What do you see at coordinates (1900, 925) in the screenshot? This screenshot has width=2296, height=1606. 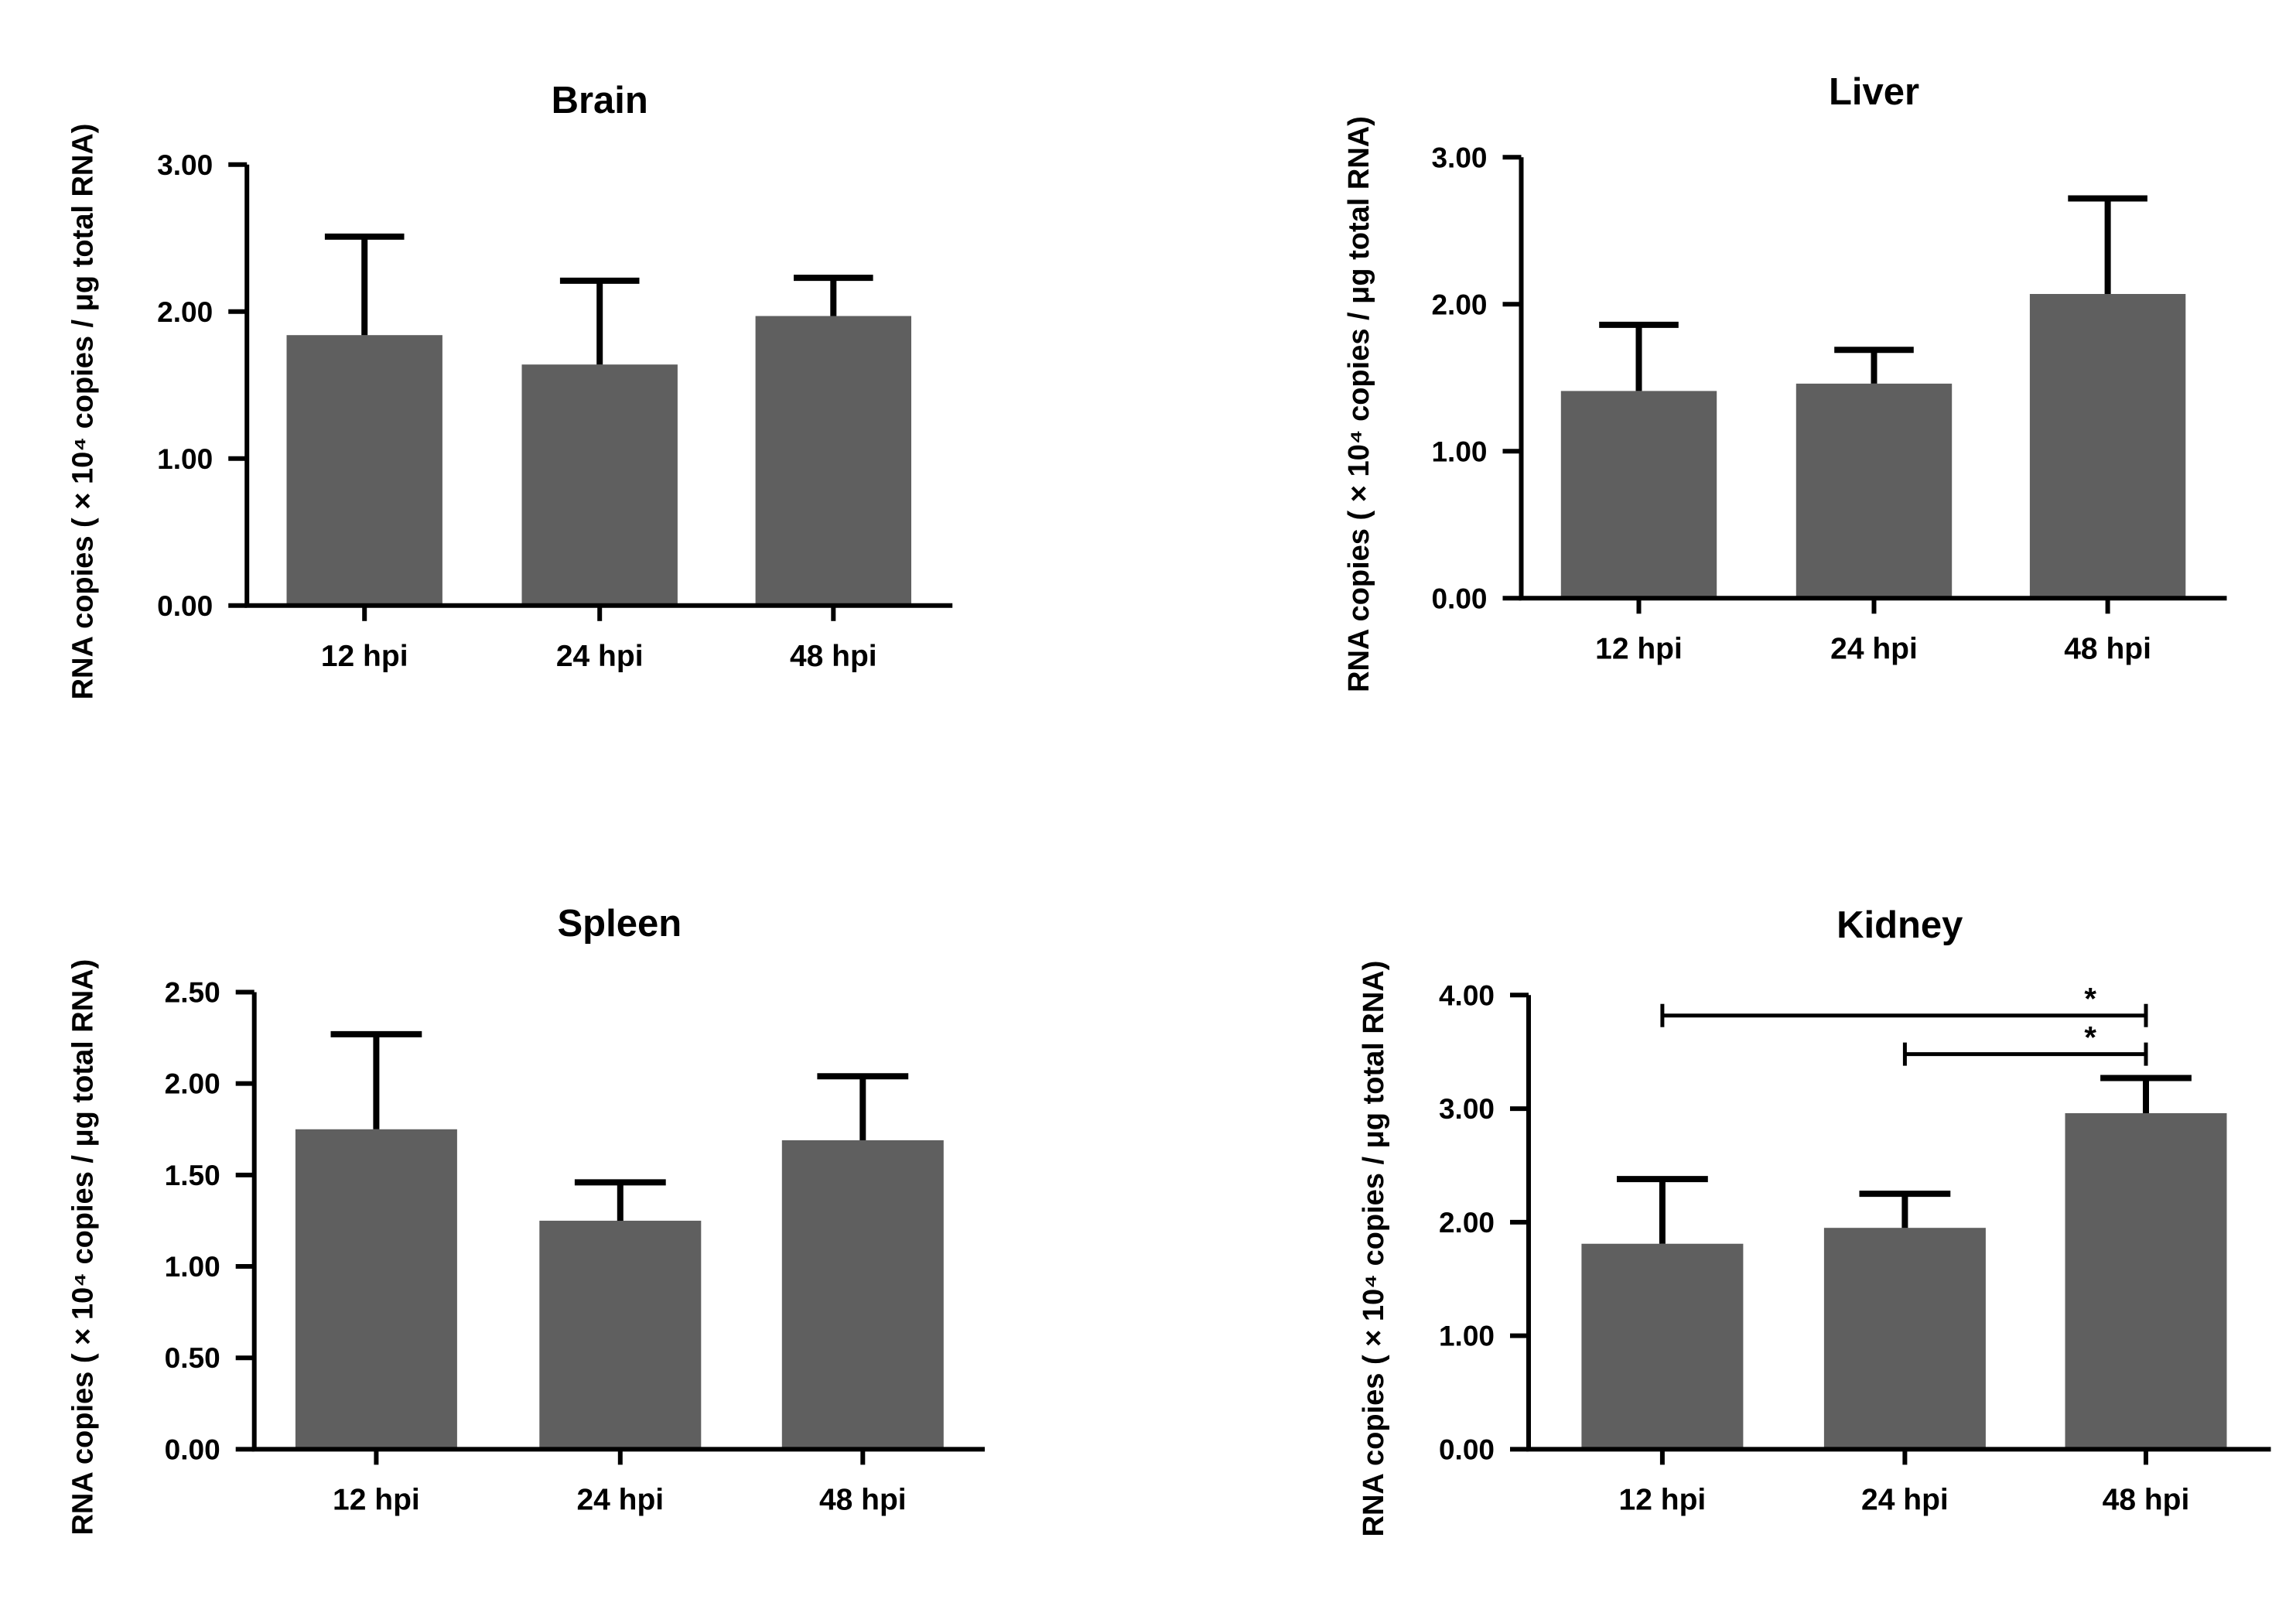 I see `chart-title: Kidney` at bounding box center [1900, 925].